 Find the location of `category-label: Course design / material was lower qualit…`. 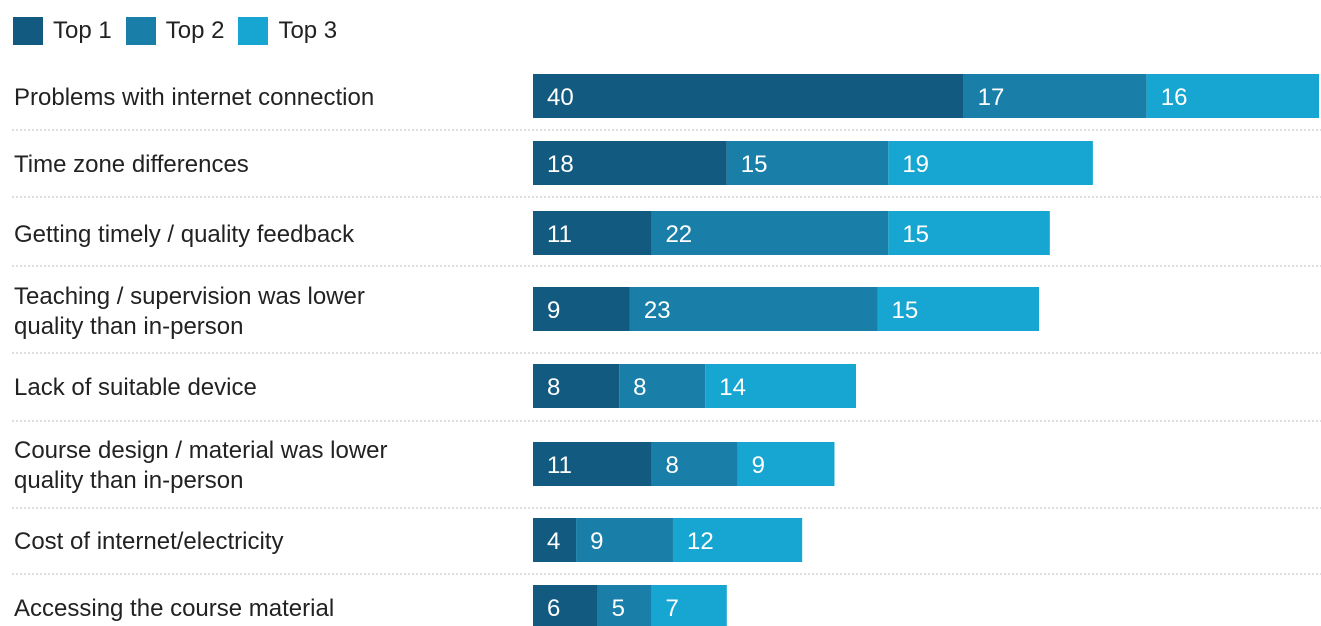

category-label: Course design / material was lower qualit… is located at coordinates (201, 465).